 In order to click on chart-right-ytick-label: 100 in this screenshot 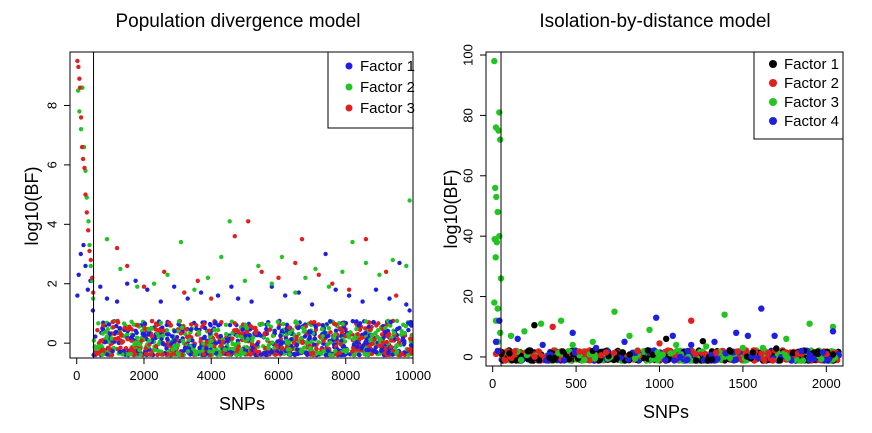, I will do `click(467, 55)`.